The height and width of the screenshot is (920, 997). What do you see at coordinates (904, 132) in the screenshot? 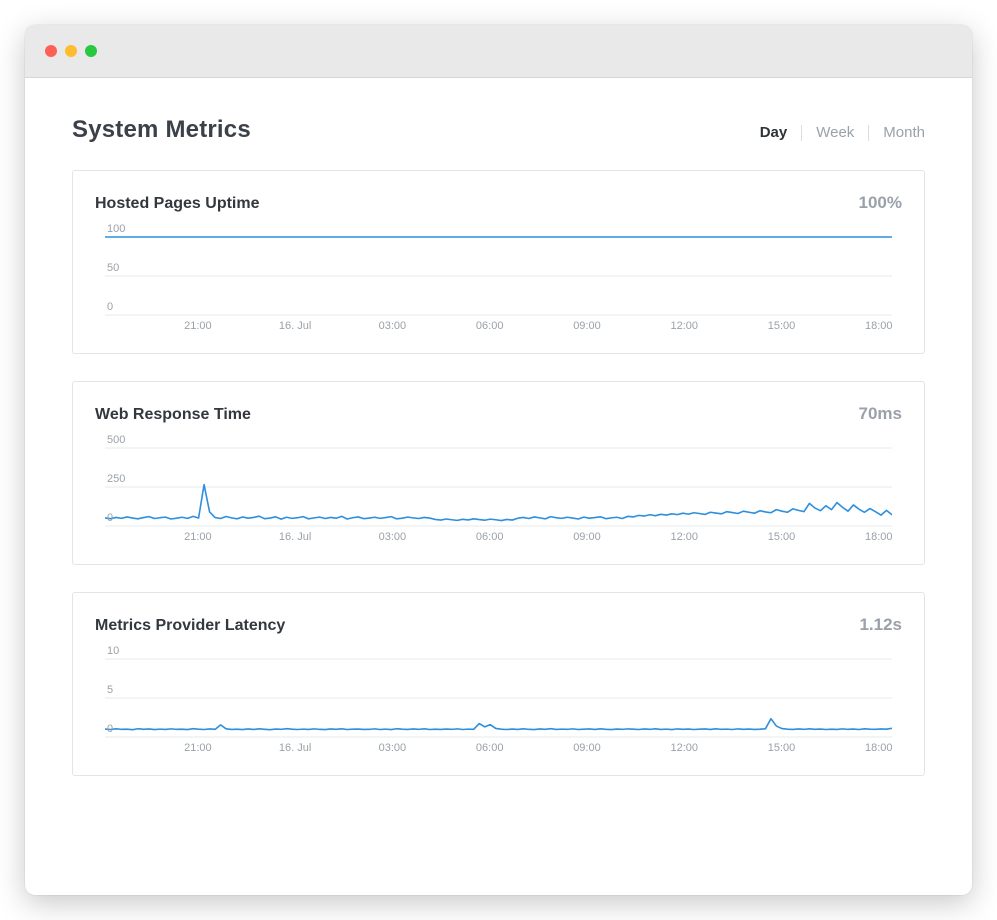
I see `tab-month: Month` at bounding box center [904, 132].